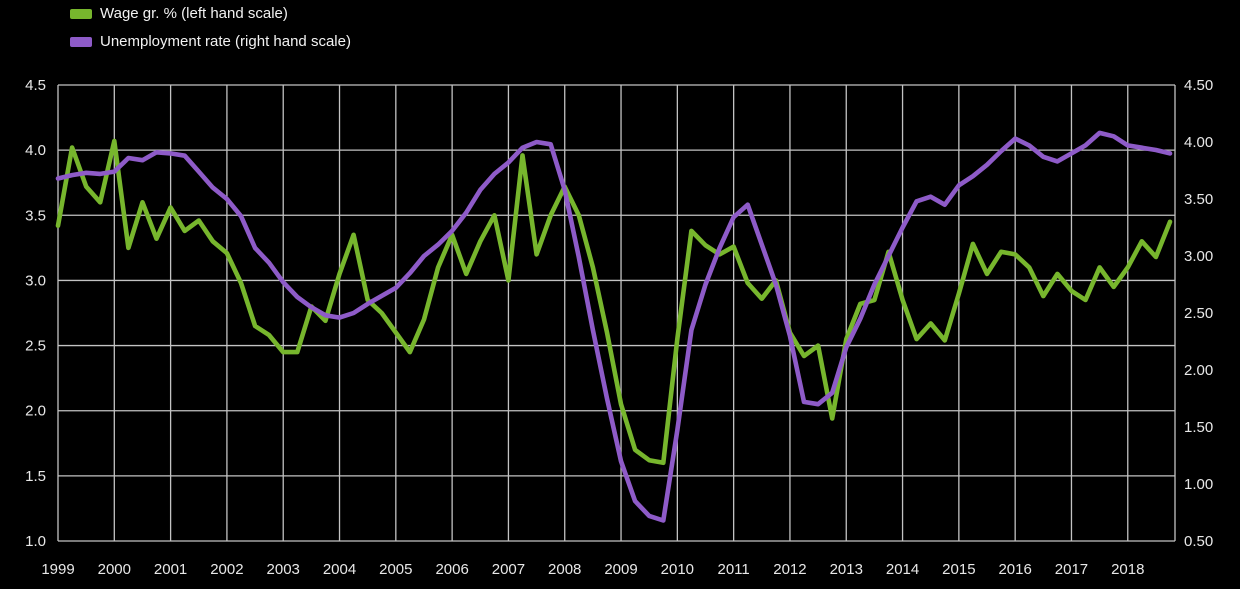 This screenshot has width=1240, height=589. Describe the element at coordinates (114, 569) in the screenshot. I see `x-axis-tick-label: 2000` at that location.